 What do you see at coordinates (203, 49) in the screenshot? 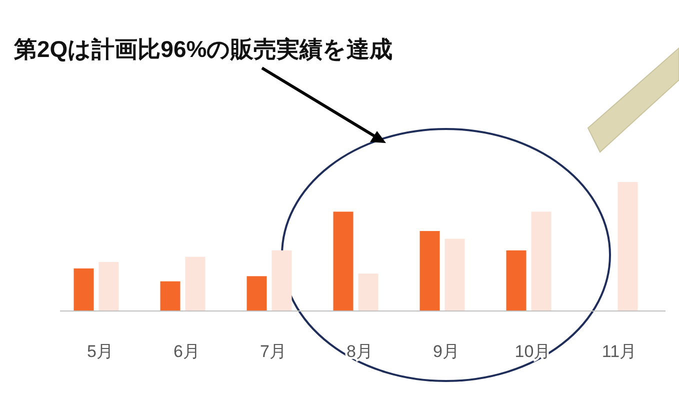
I see `chart-title: 第2Qは計画比96%の販売実績を達成` at bounding box center [203, 49].